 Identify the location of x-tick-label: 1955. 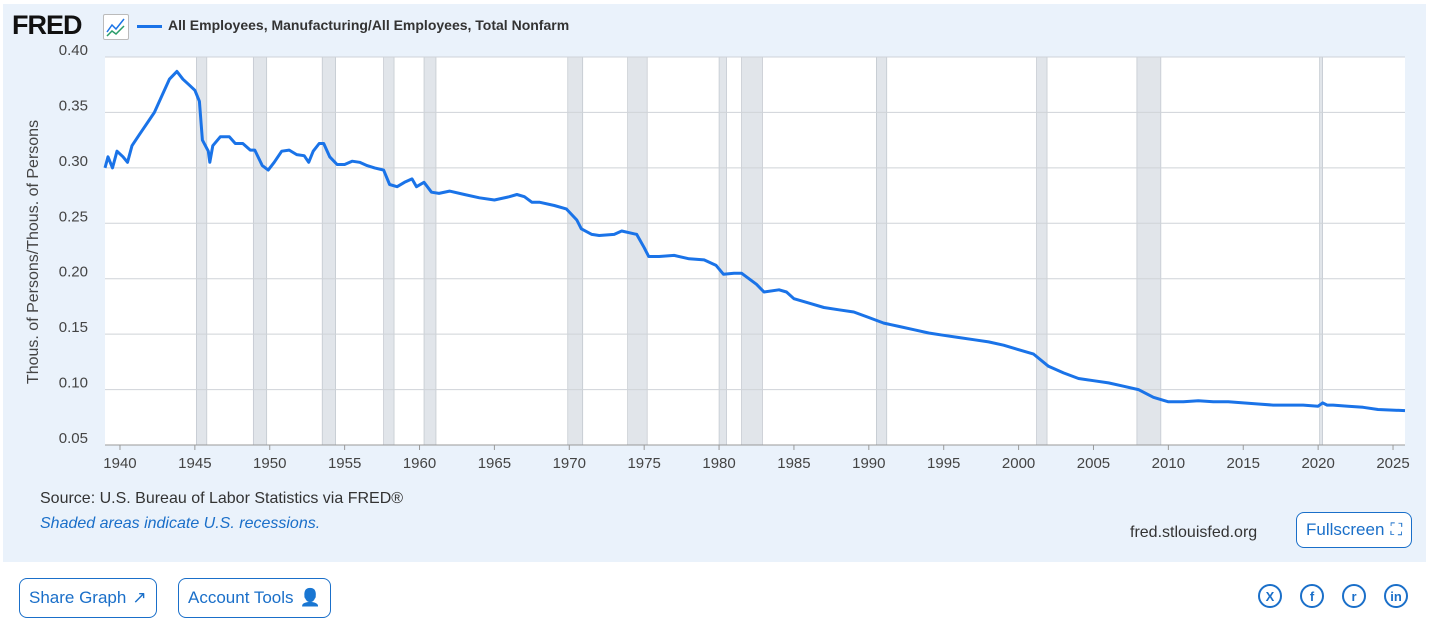
(344, 463).